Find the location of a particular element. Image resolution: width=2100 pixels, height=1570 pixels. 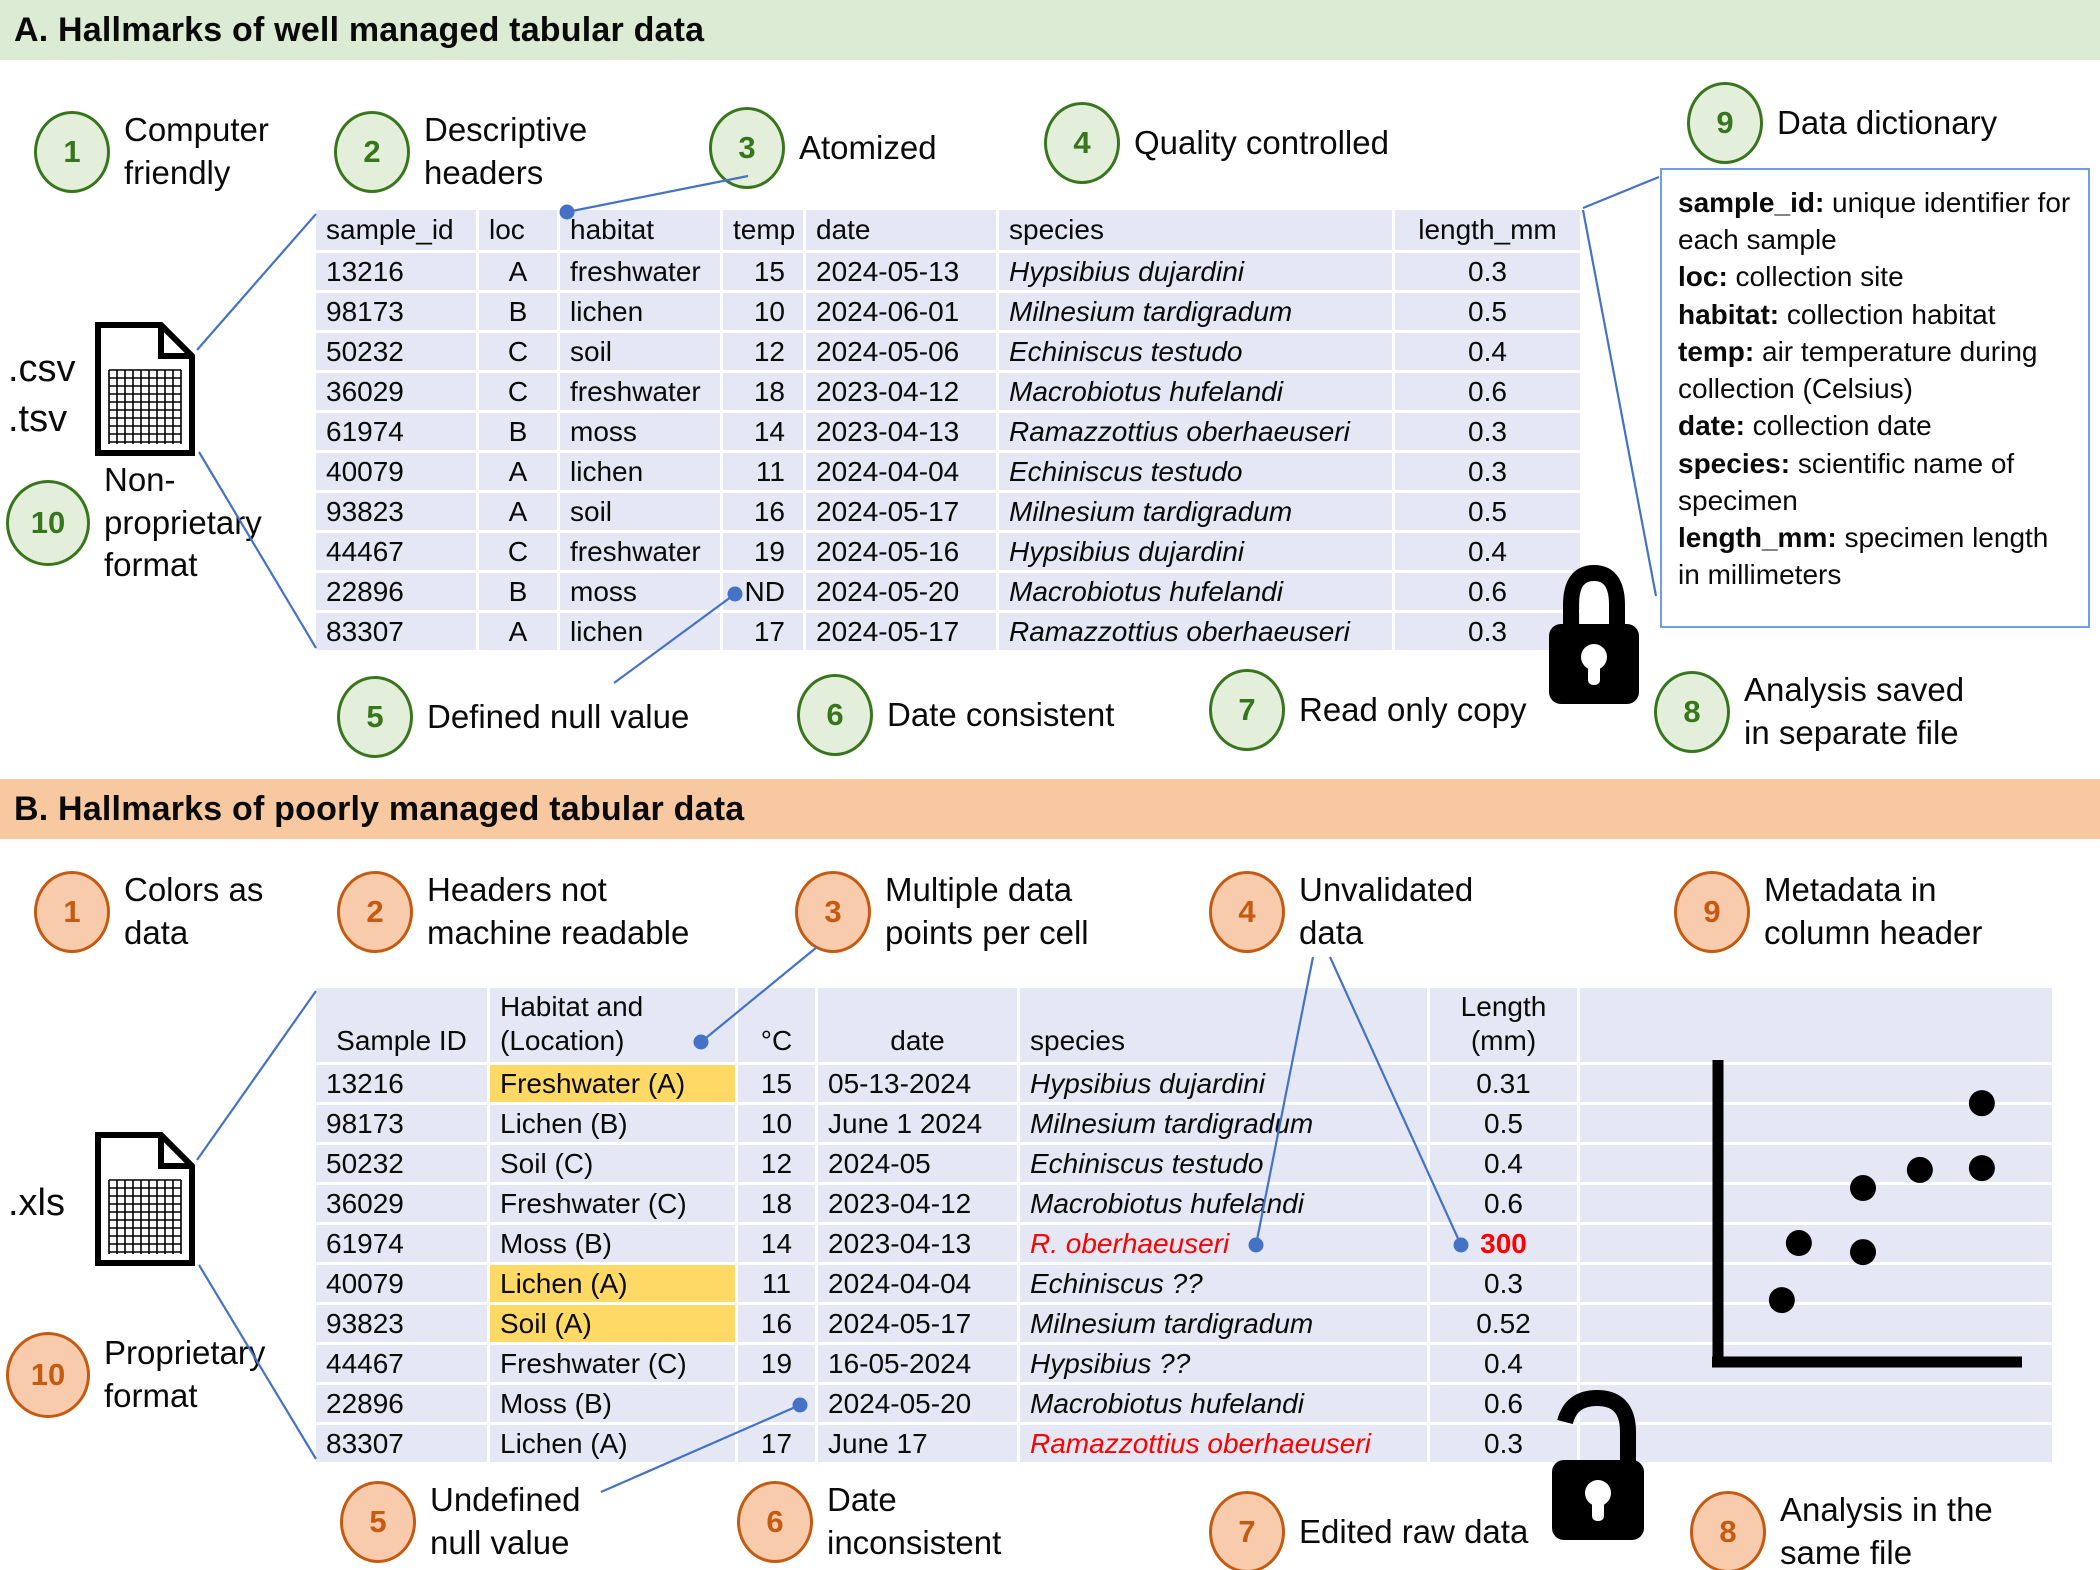

table-cell: 2024-05-16 is located at coordinates (901, 551).